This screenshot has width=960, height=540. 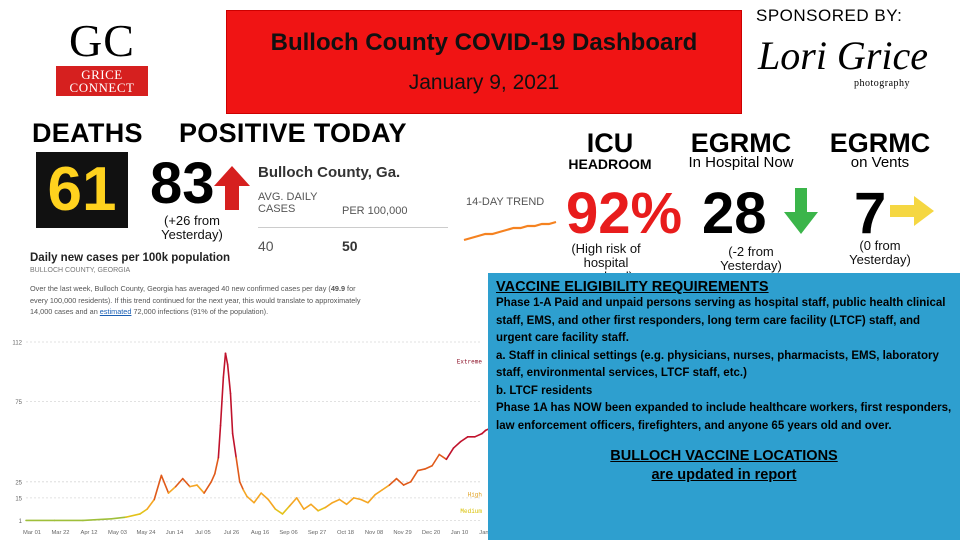 What do you see at coordinates (231, 533) in the screenshot?
I see `x-tick-label: Jul 26` at bounding box center [231, 533].